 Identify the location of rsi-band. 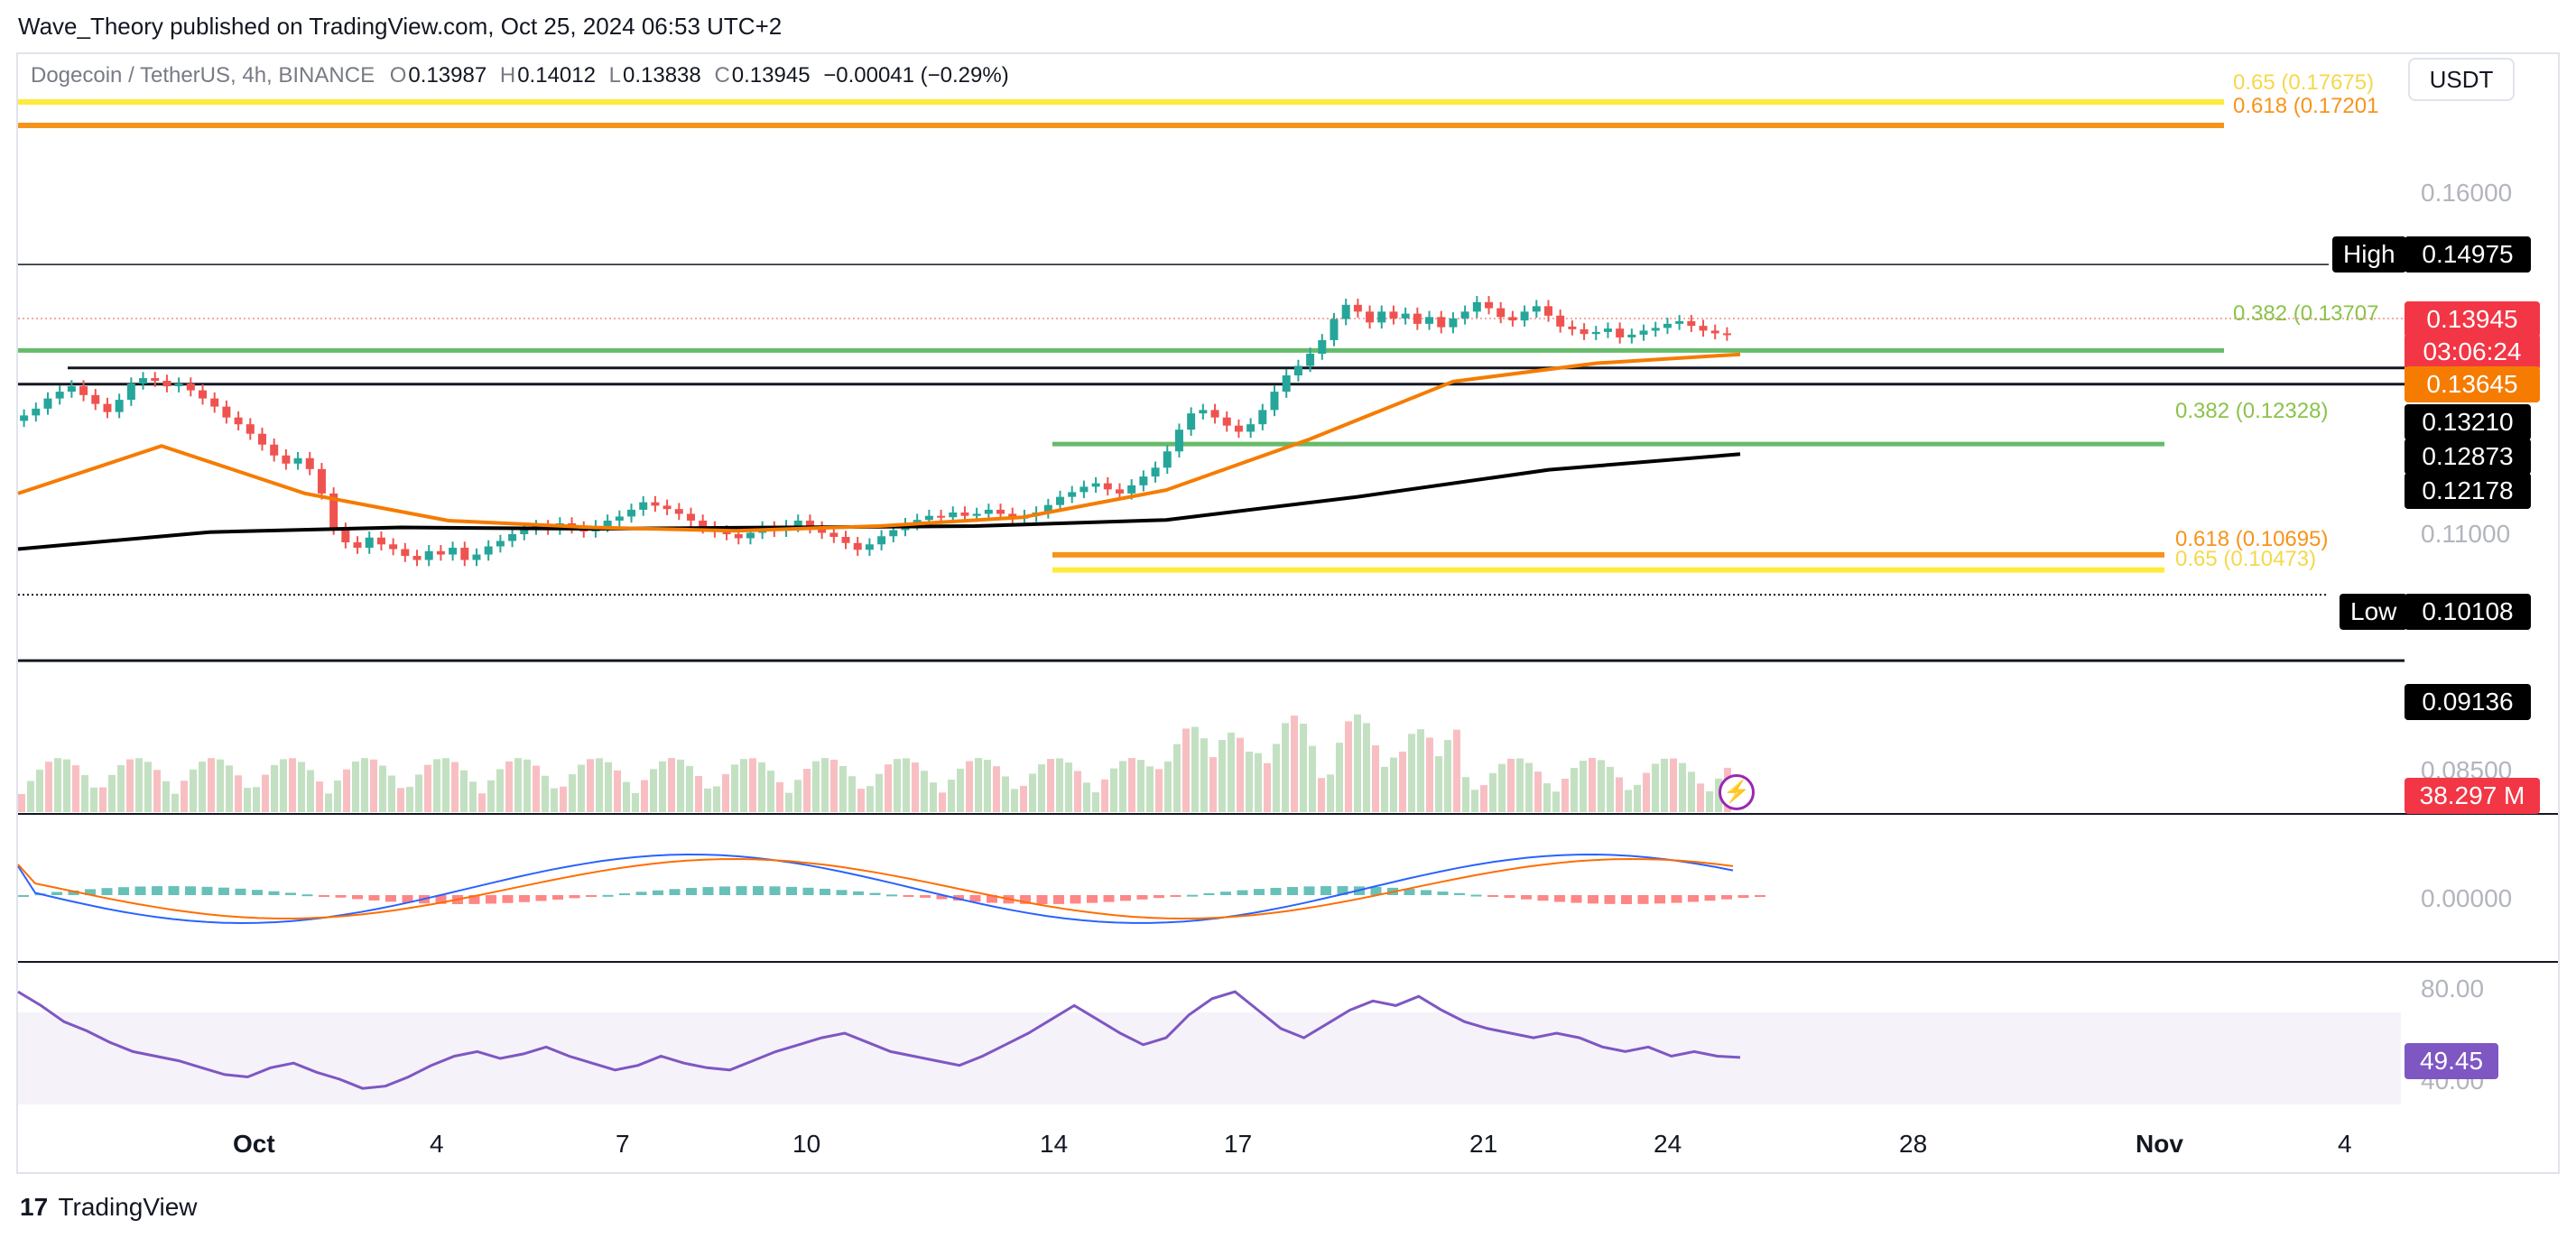
(1209, 1058).